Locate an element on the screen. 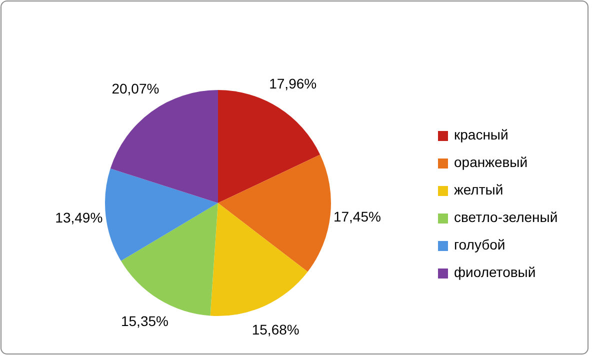 The height and width of the screenshot is (359, 593). data-label: 20,07% is located at coordinates (136, 88).